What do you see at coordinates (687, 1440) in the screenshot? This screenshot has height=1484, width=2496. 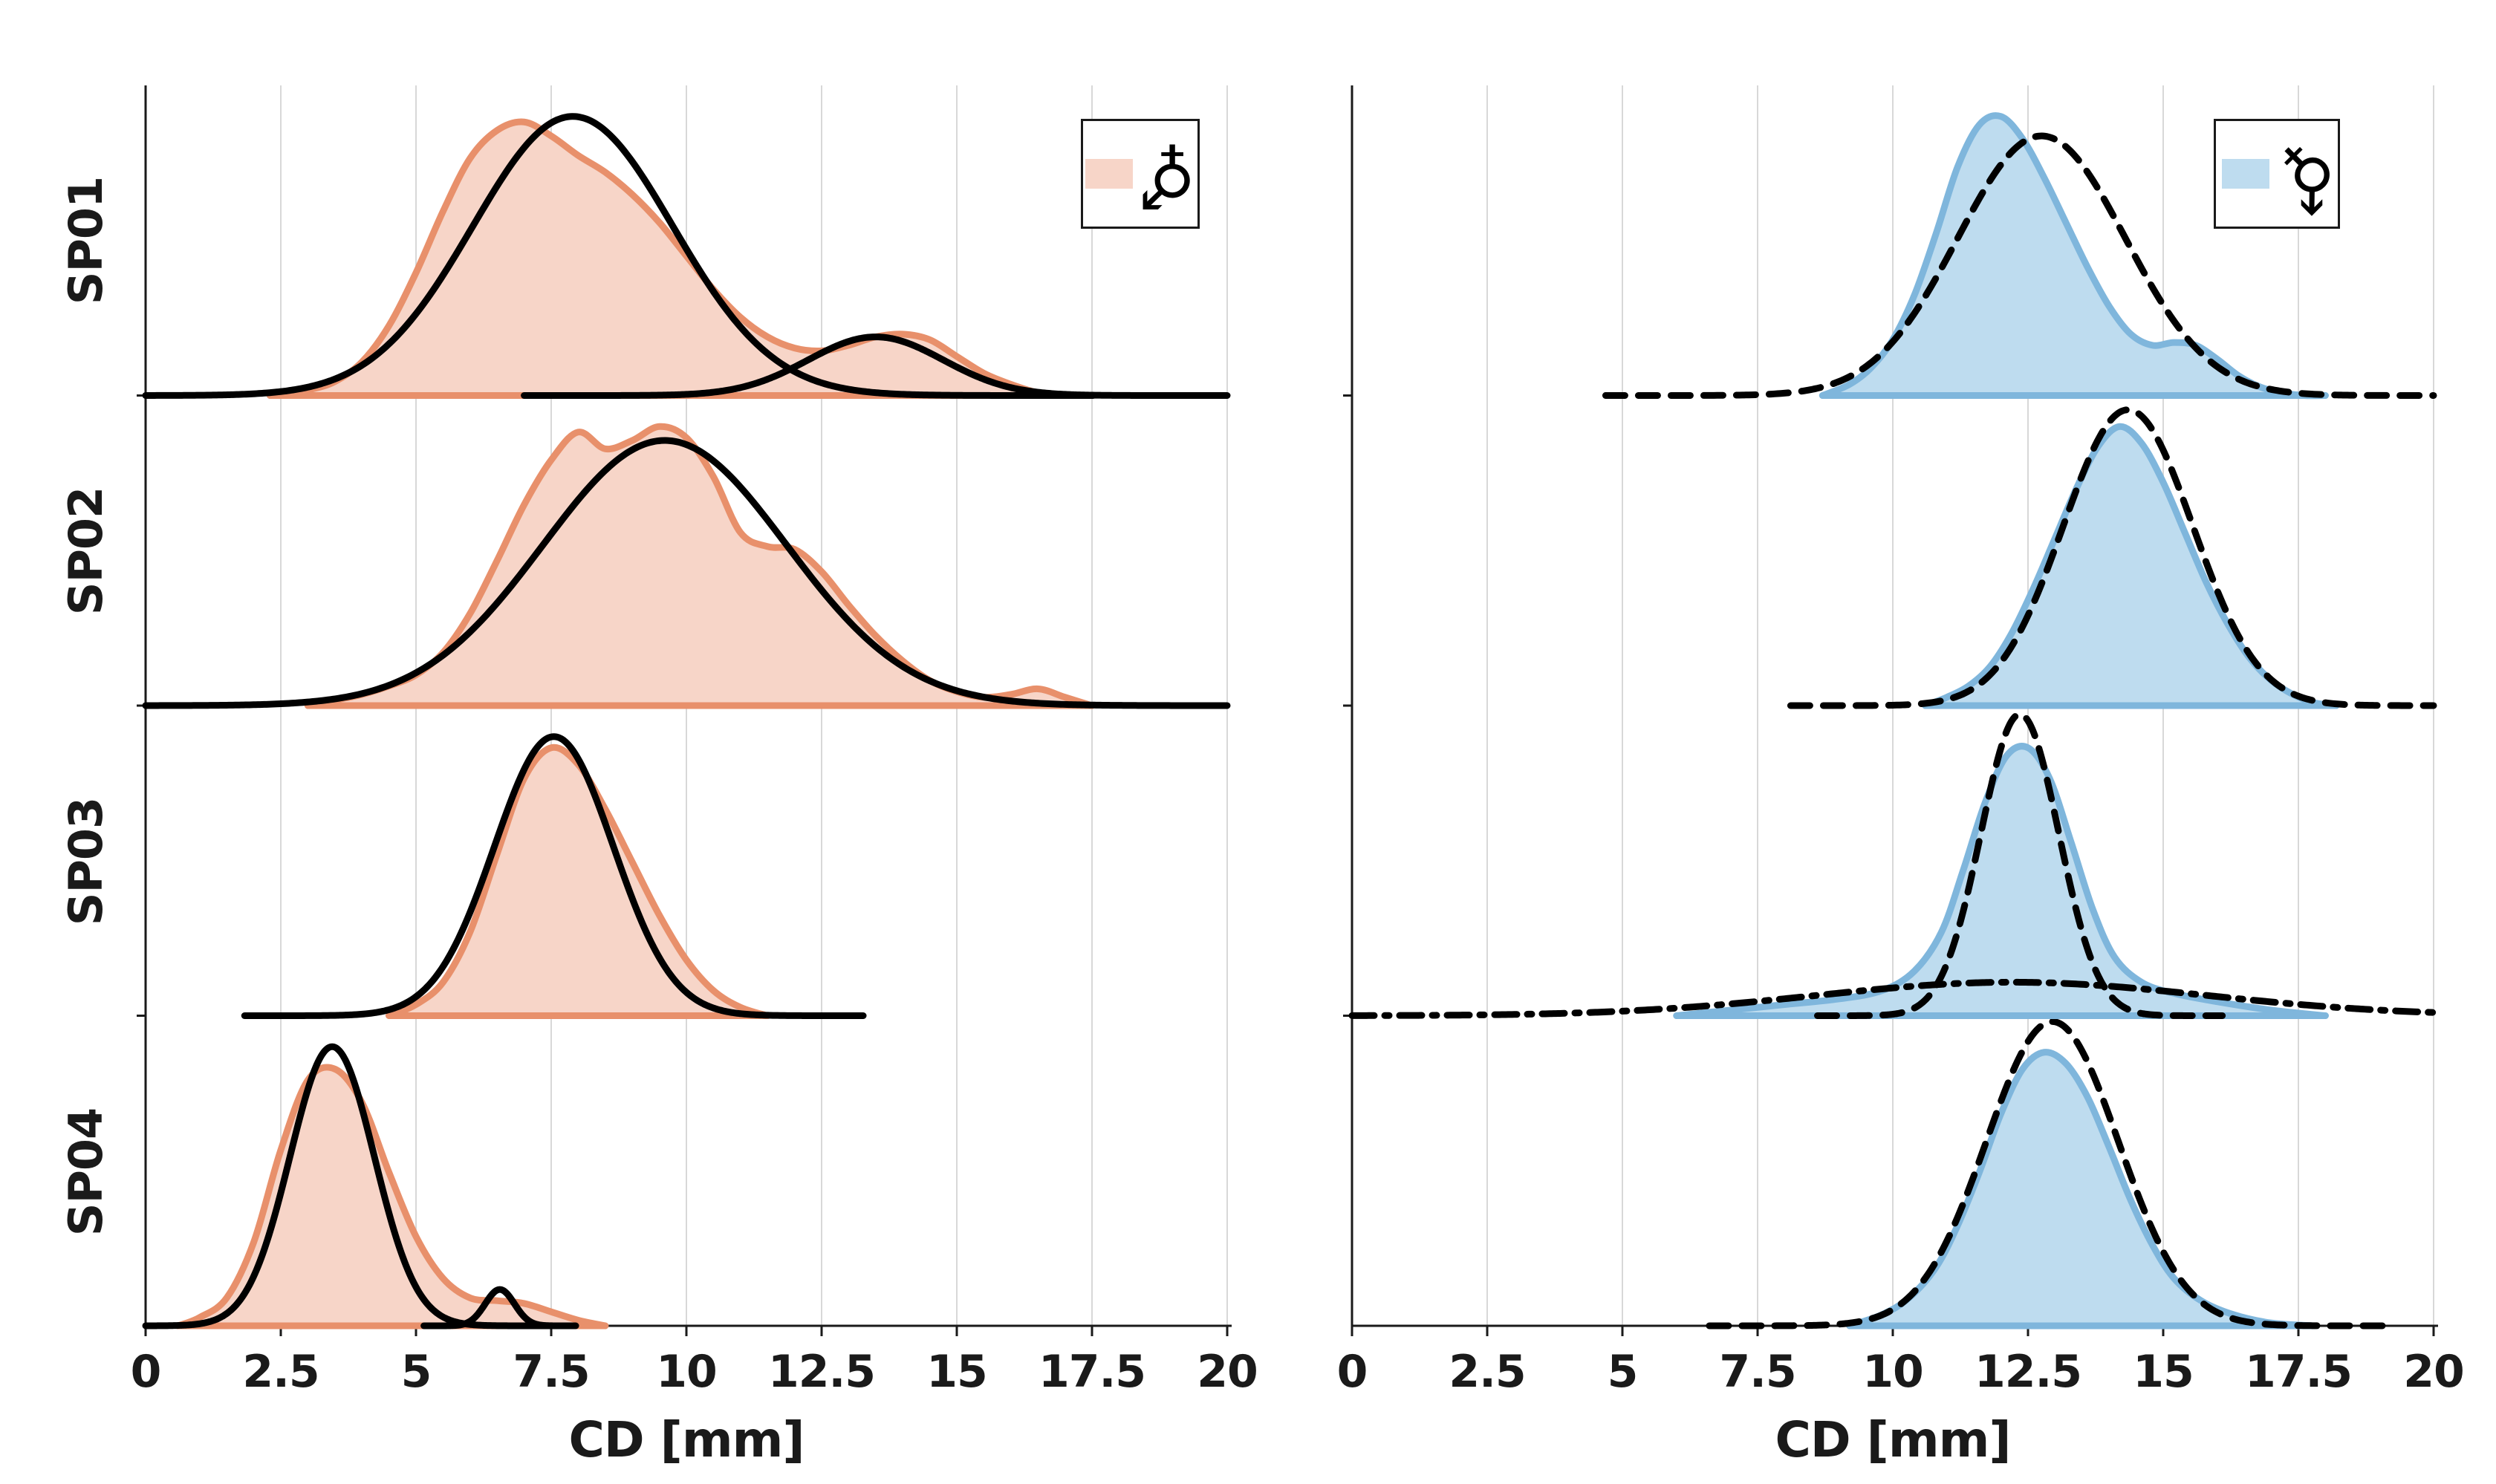 I see `x-axis-title-left: CD [mm]` at bounding box center [687, 1440].